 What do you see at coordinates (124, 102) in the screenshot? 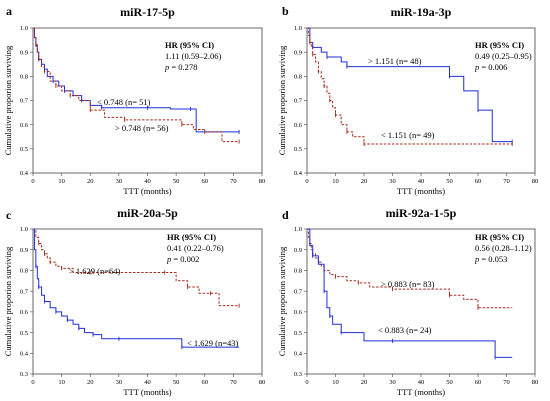
I see `series-label: < 0.748 (n= 51)` at bounding box center [124, 102].